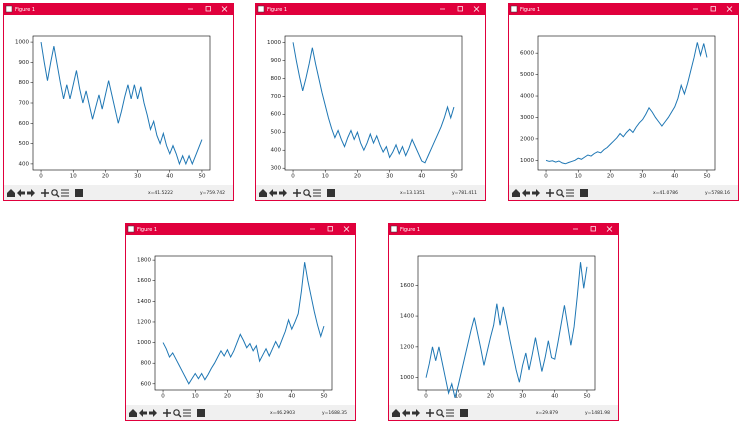 Image resolution: width=743 pixels, height=430 pixels. I want to click on status-y: y=759.742, so click(212, 193).